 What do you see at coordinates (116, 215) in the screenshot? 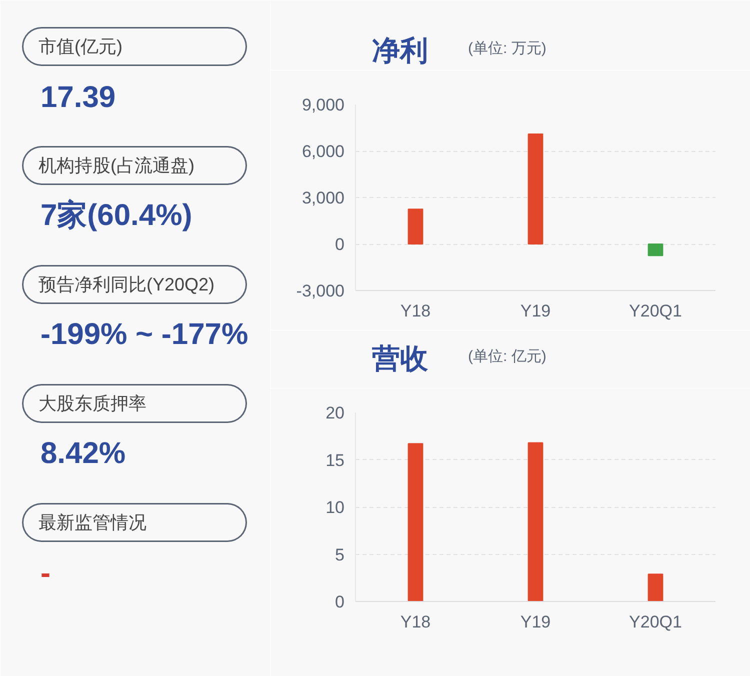
I see `text: 7家(60.4%)` at bounding box center [116, 215].